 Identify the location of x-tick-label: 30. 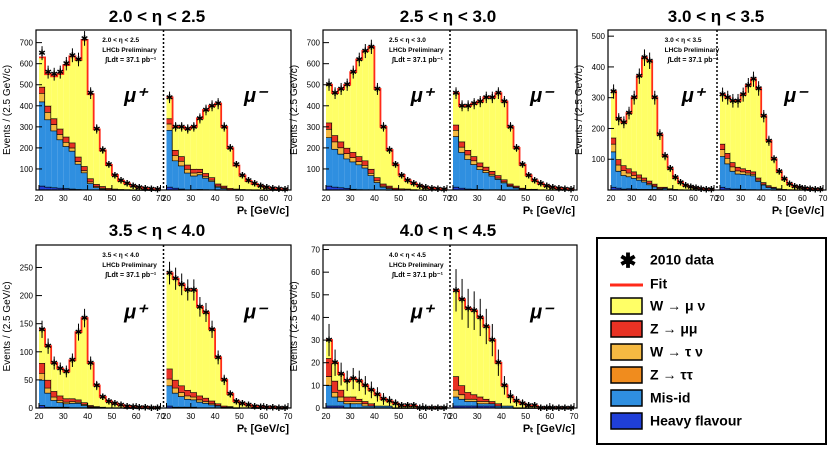
(477, 198).